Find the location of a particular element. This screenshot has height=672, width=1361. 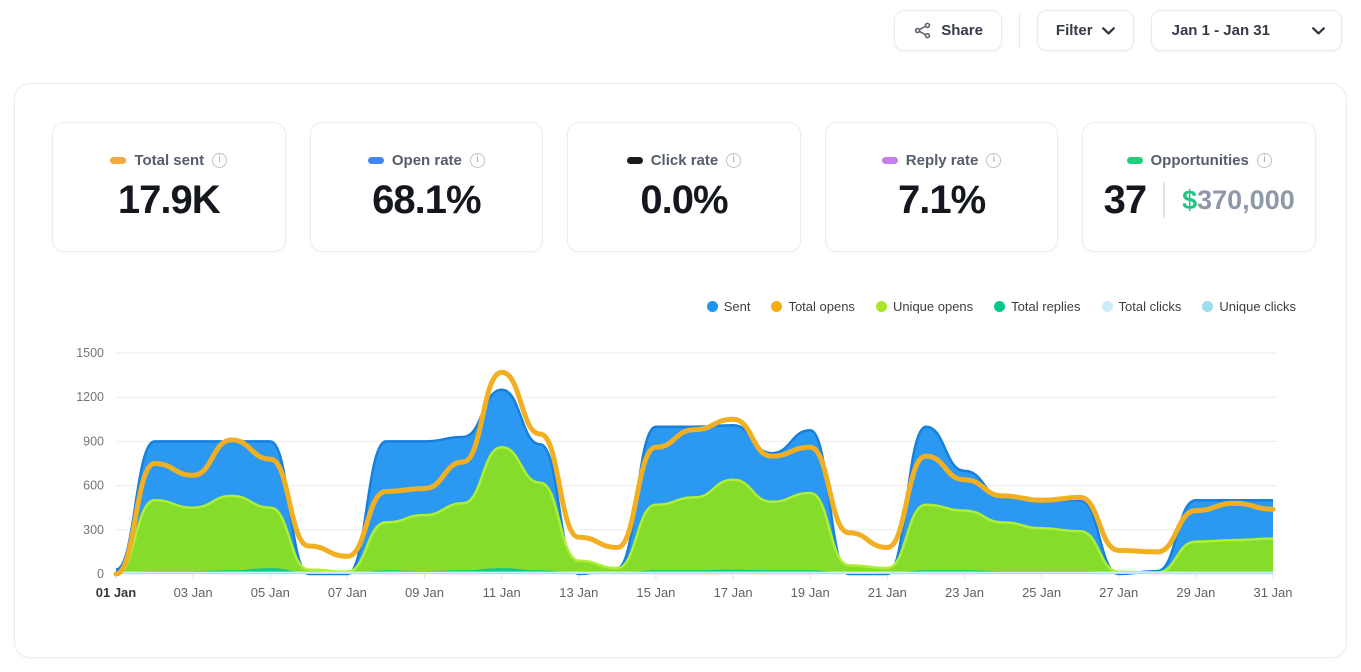

svg-text: 09 Jan is located at coordinates (424, 592).